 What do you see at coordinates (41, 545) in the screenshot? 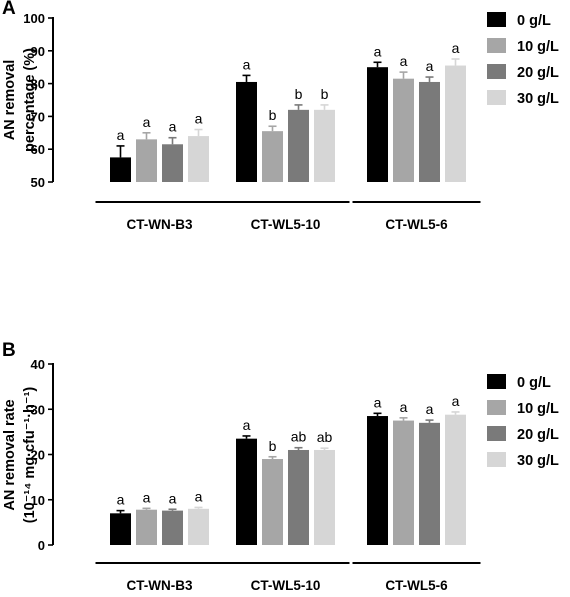
I see `y-tick-label: 0` at bounding box center [41, 545].